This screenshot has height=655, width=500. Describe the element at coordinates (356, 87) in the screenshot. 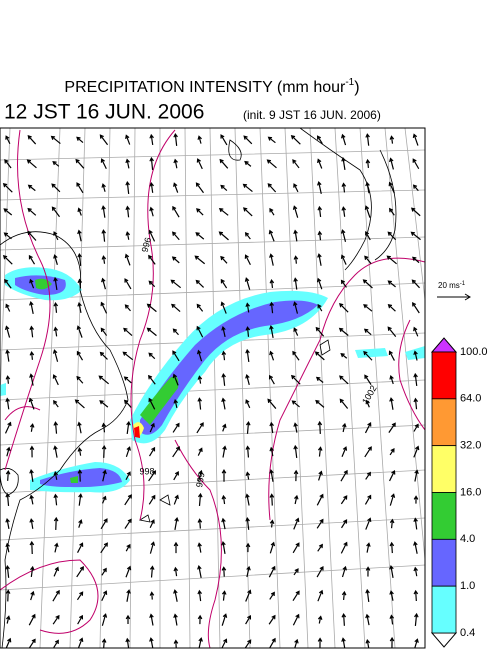

I see `title-close: )` at that location.